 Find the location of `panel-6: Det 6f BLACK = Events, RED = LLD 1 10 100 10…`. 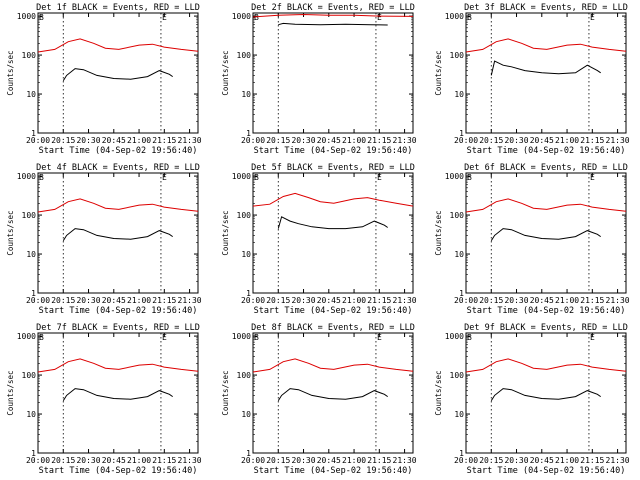

panel-6: Det 6f BLACK = Events, RED = LLD 1 10 100 10… is located at coordinates (532, 239).